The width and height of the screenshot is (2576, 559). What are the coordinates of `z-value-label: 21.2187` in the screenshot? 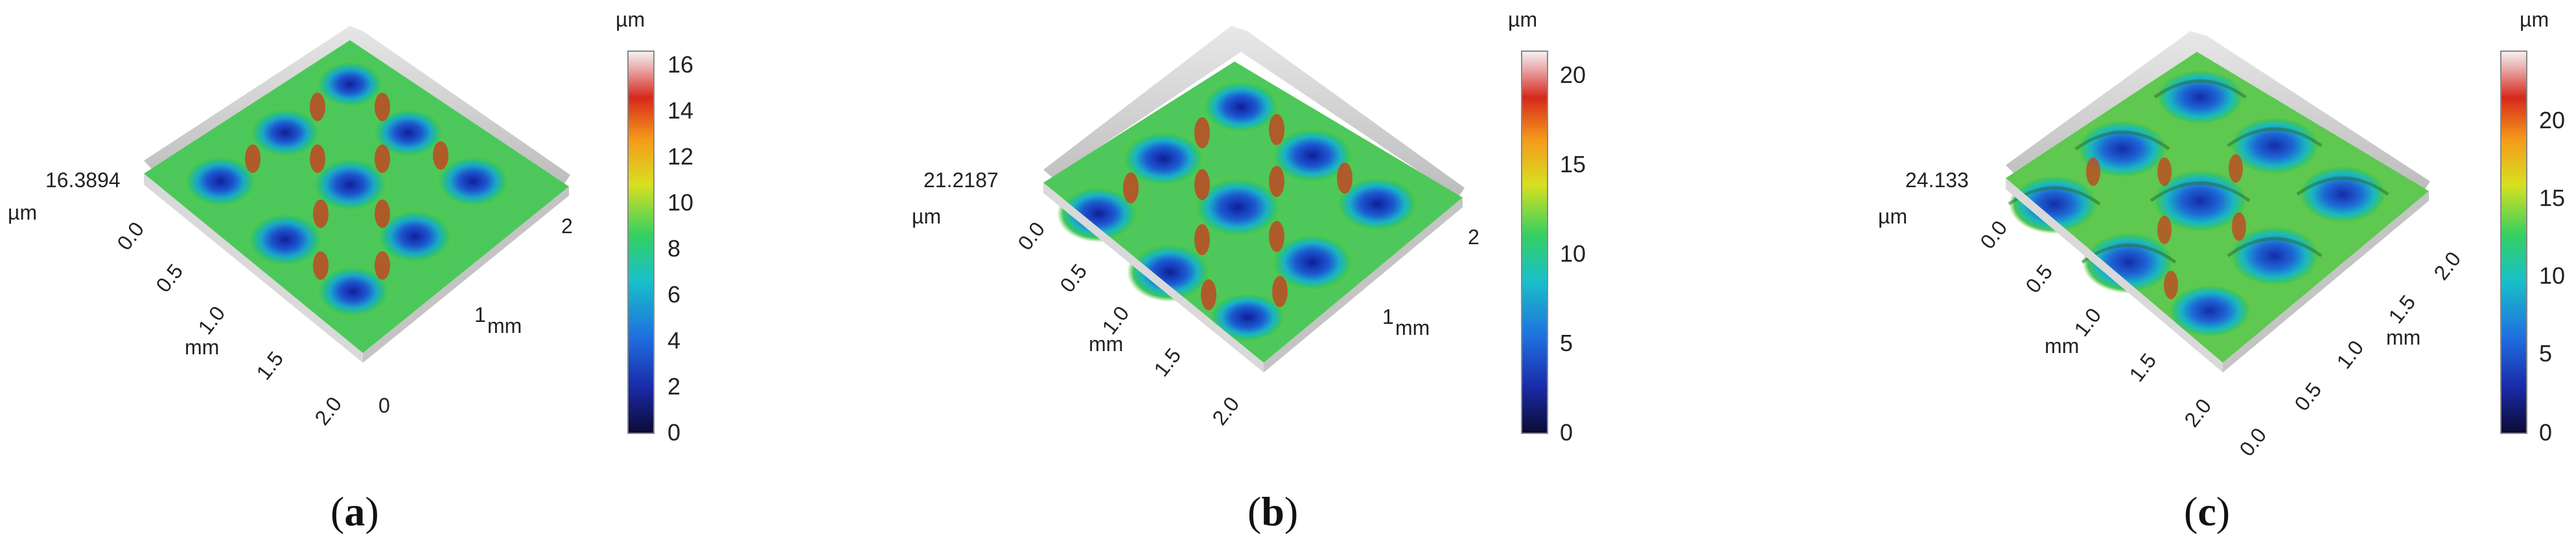 It's located at (961, 180).